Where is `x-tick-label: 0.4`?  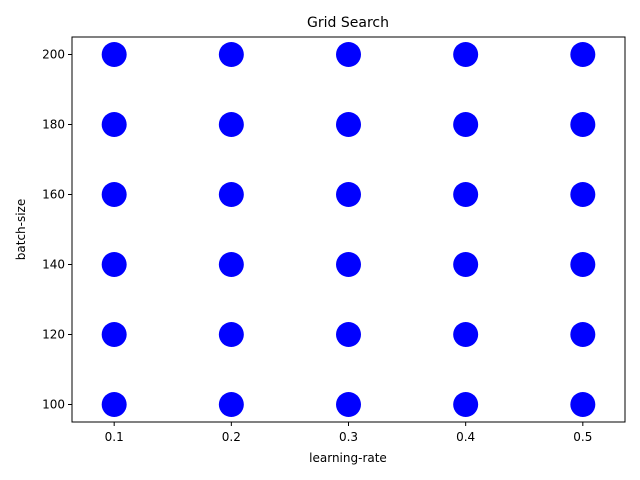 x-tick-label: 0.4 is located at coordinates (465, 437).